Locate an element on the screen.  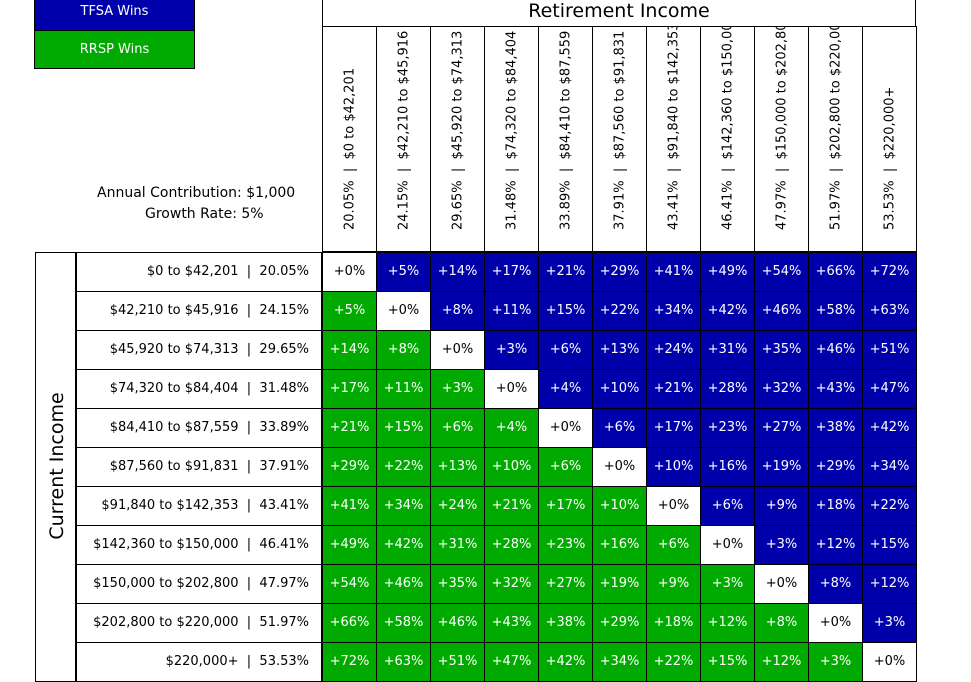
heatmap-cell: +35% is located at coordinates (457, 584).